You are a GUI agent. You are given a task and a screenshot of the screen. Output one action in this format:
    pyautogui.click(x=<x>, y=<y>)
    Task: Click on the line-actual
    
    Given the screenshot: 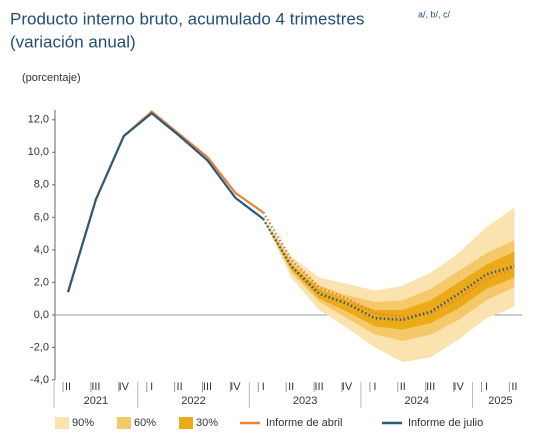 What is the action you would take?
    pyautogui.click(x=165, y=201)
    